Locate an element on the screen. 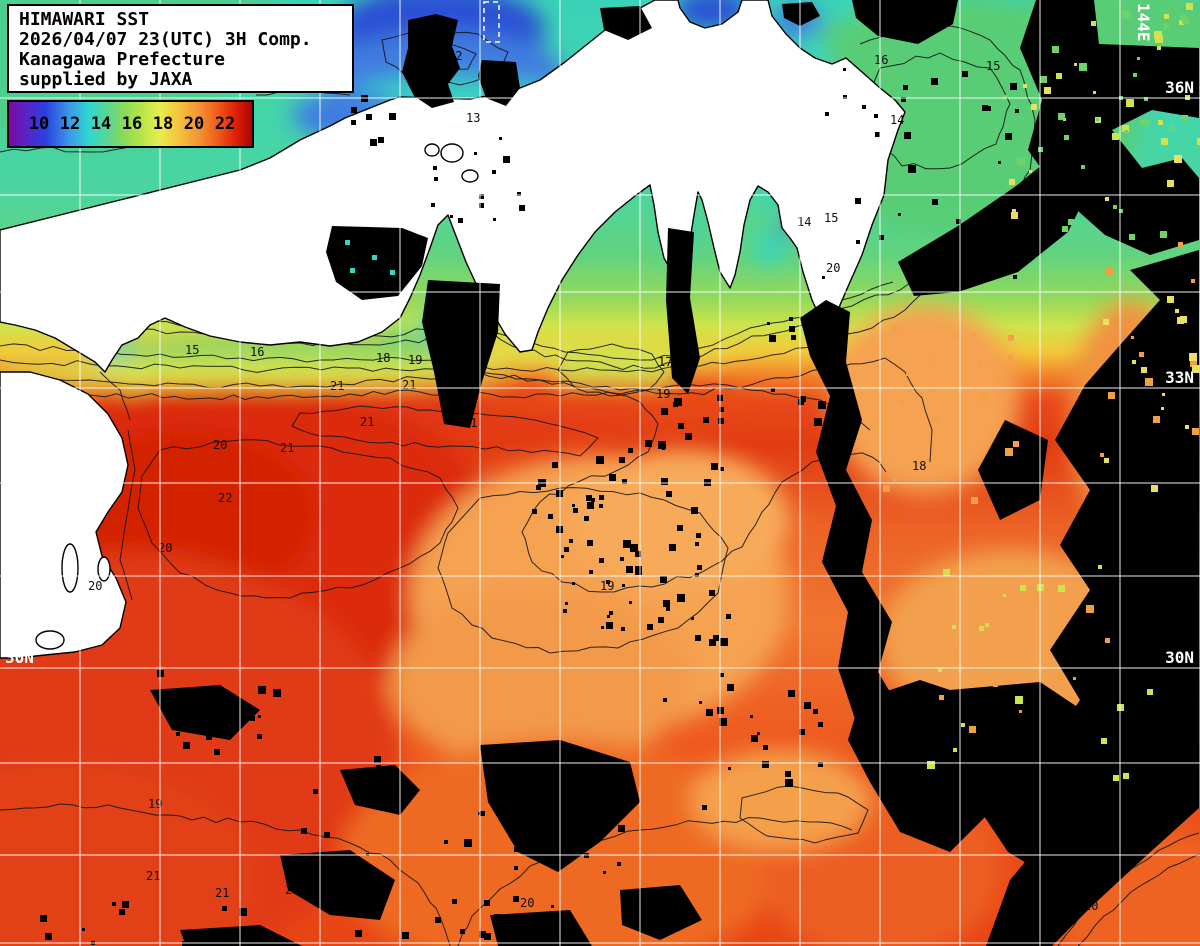 This screenshot has width=1200, height=946. map-region: Kanagawa Prefecture is located at coordinates (122, 59).